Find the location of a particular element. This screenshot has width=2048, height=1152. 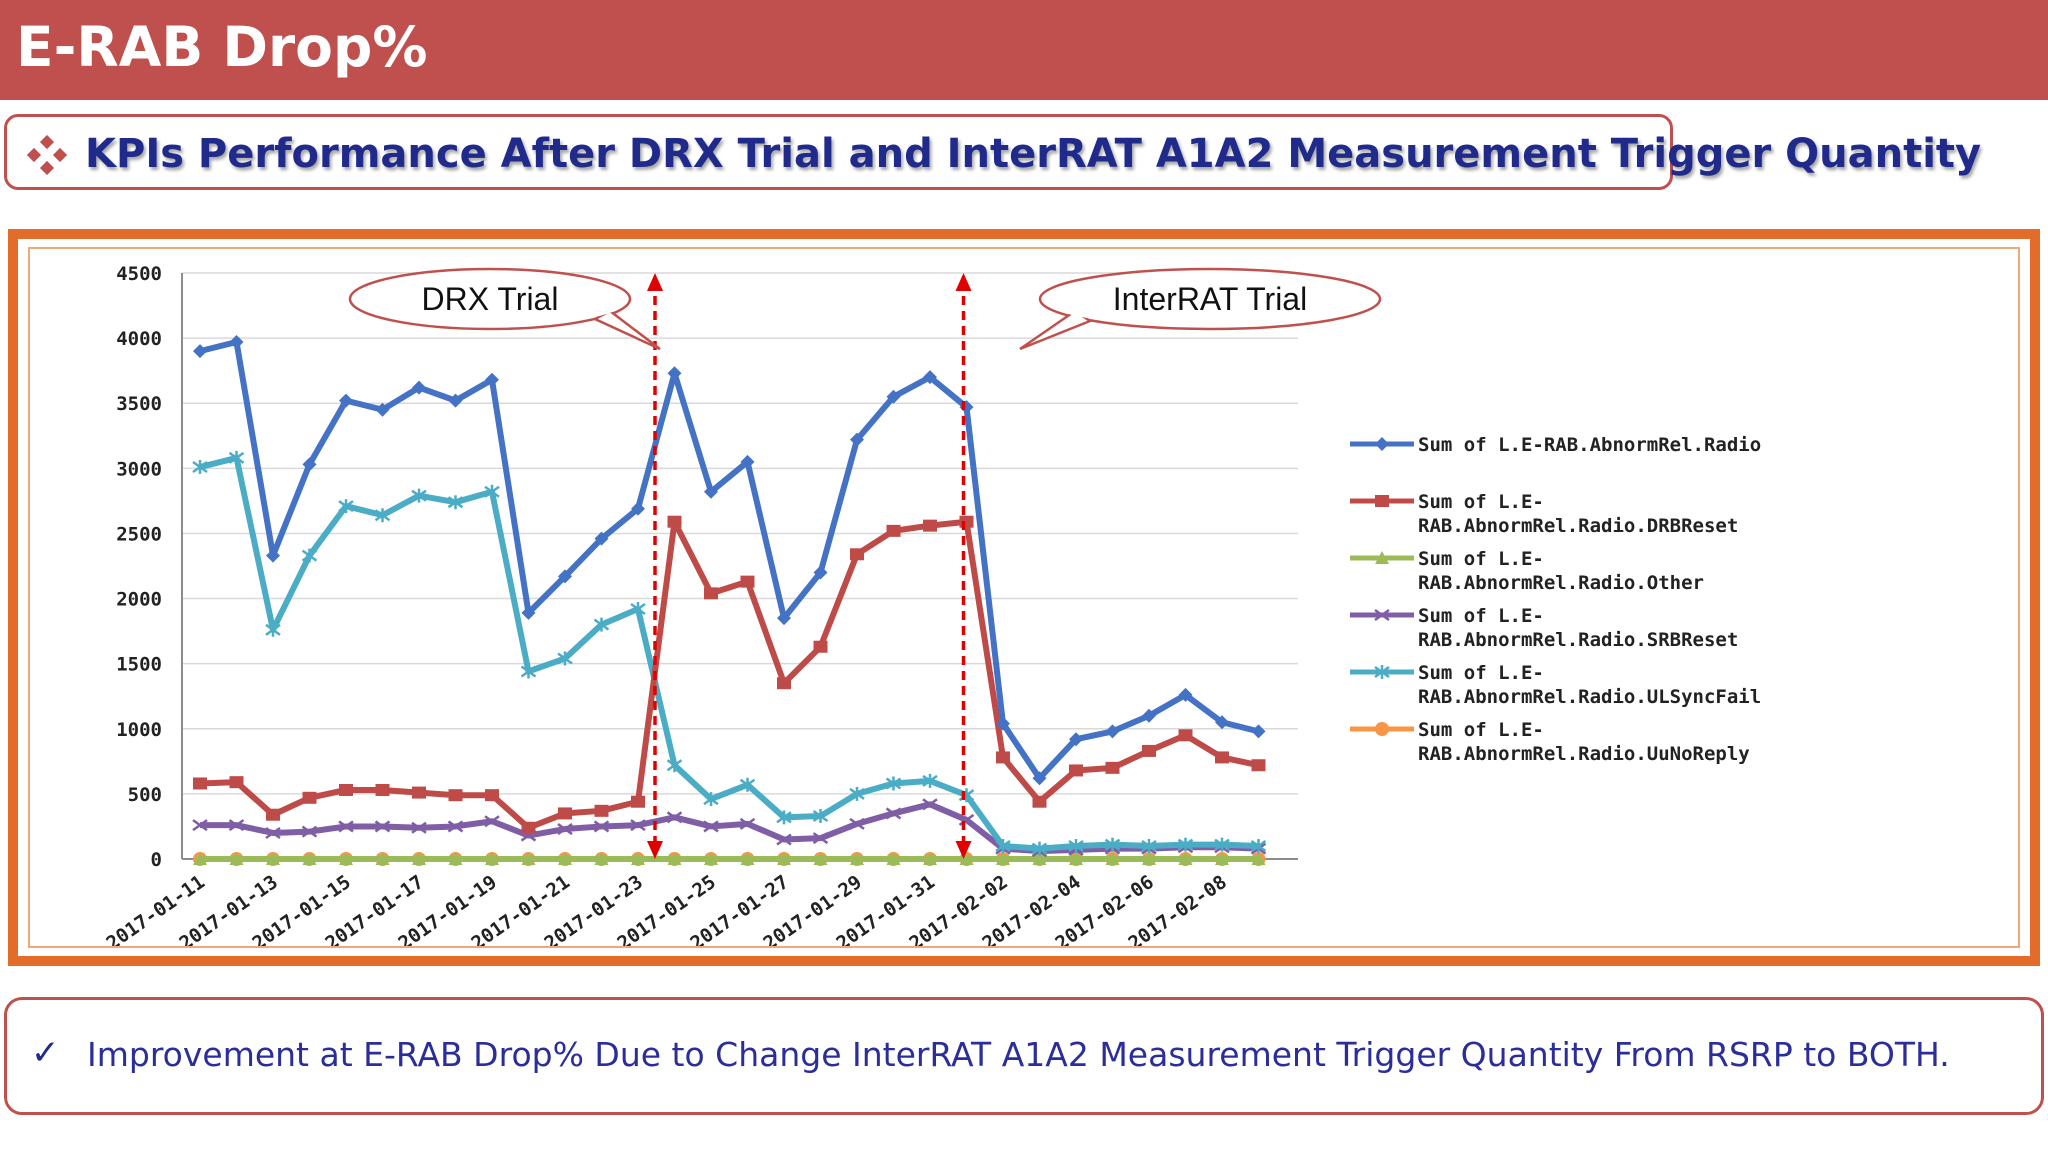

legend-label: RAB.AbnormRel.Radio.Other is located at coordinates (1561, 583).